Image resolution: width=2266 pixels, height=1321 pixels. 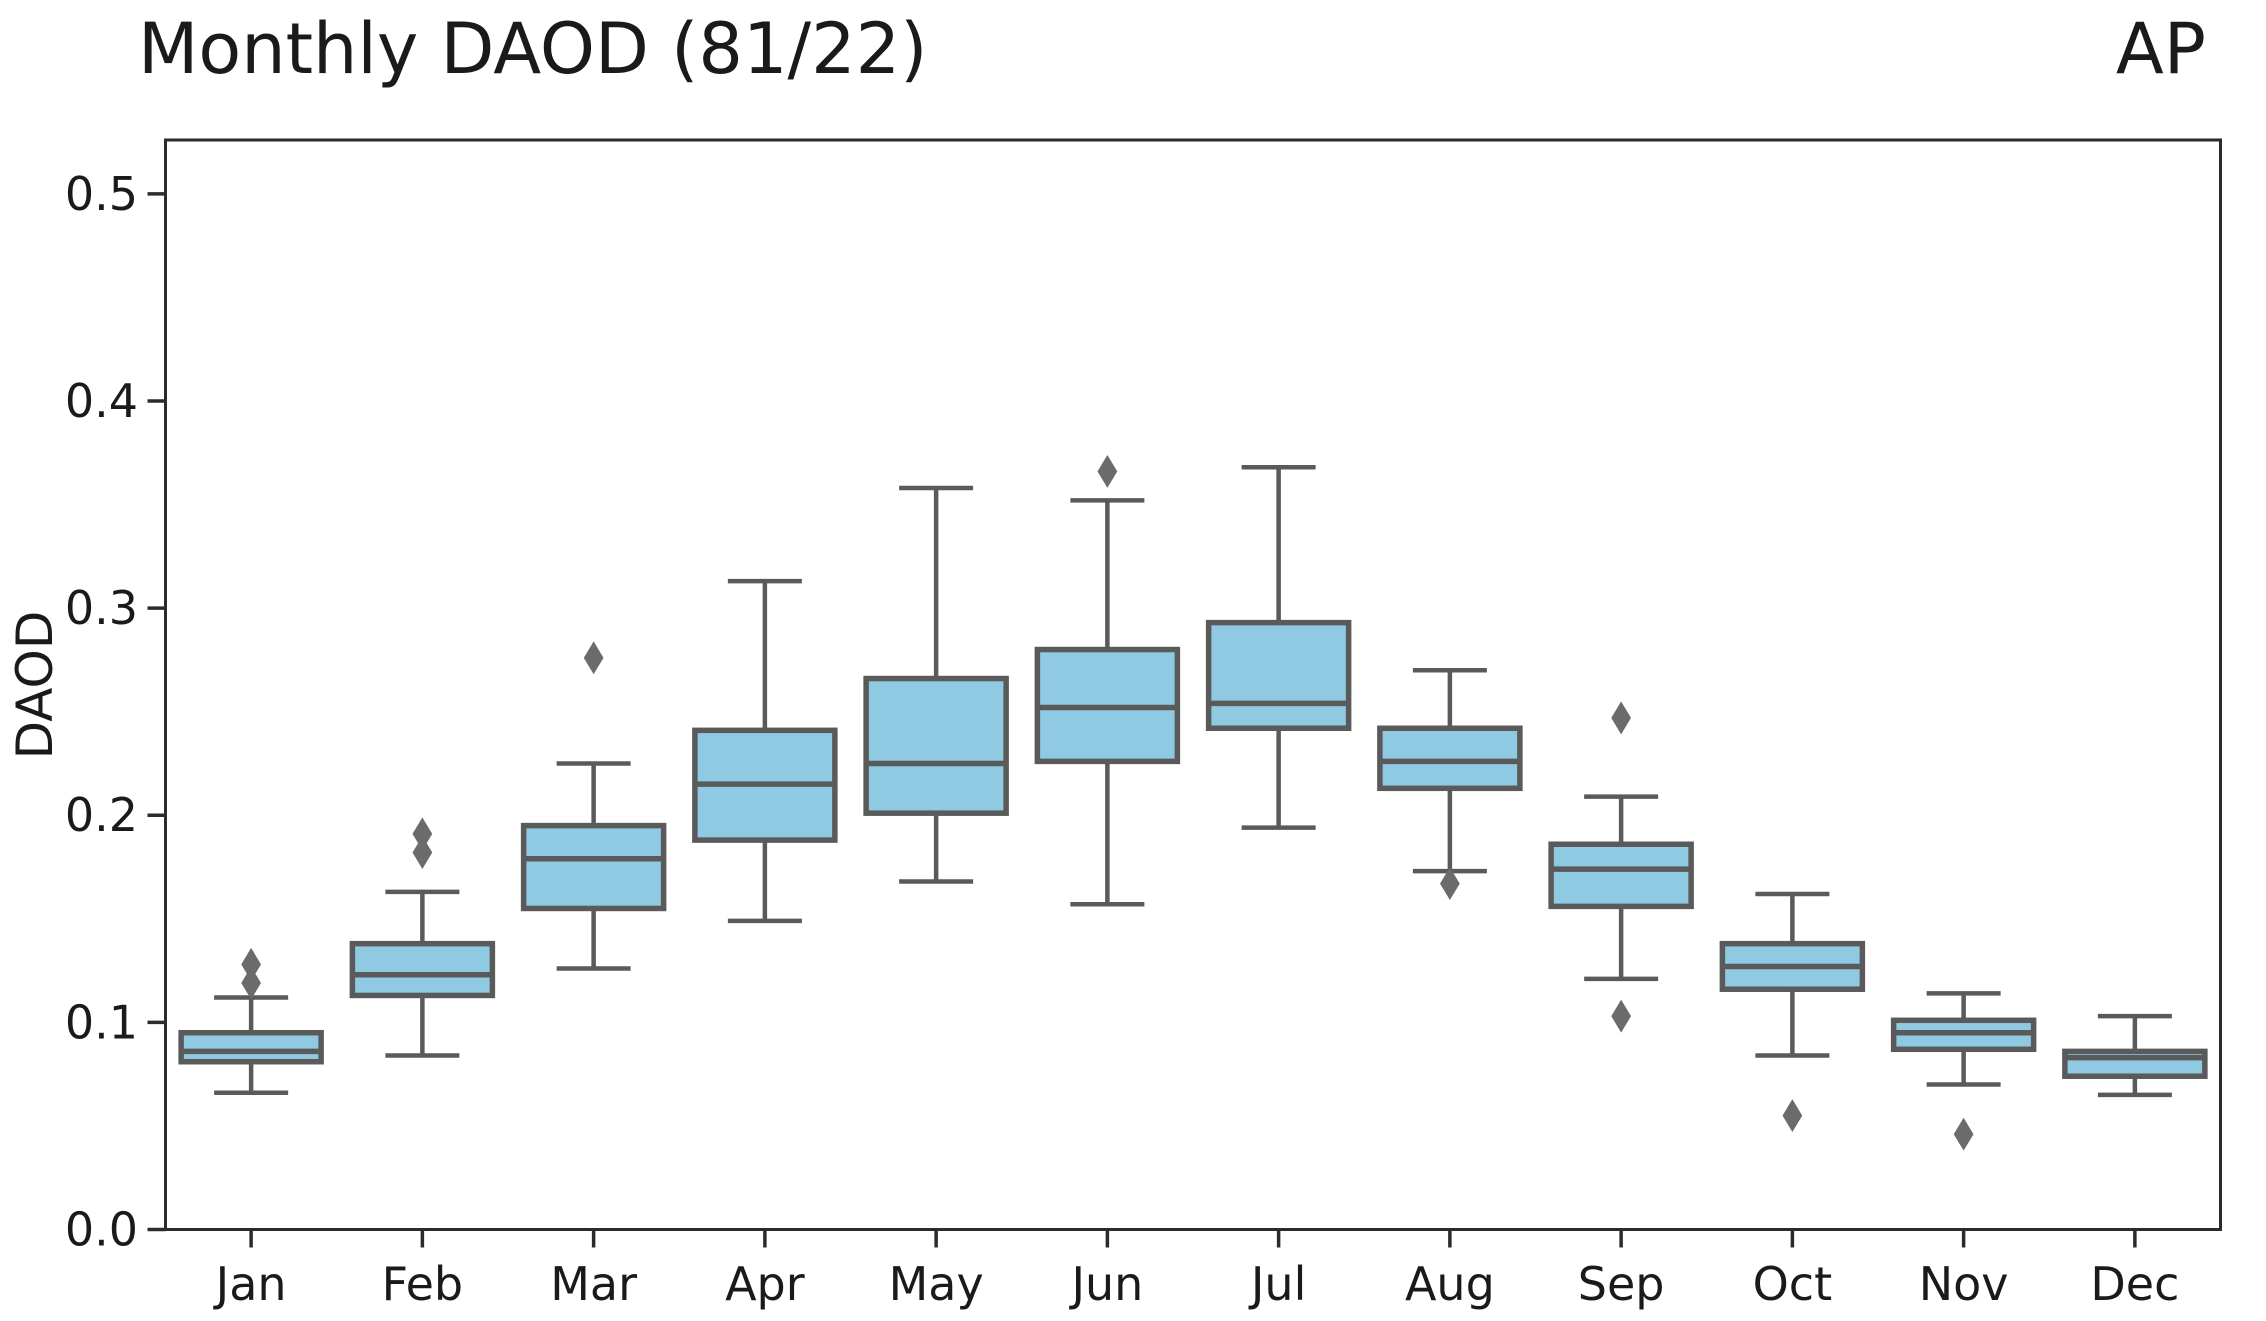 What do you see at coordinates (765, 751) in the screenshot?
I see `box-apr` at bounding box center [765, 751].